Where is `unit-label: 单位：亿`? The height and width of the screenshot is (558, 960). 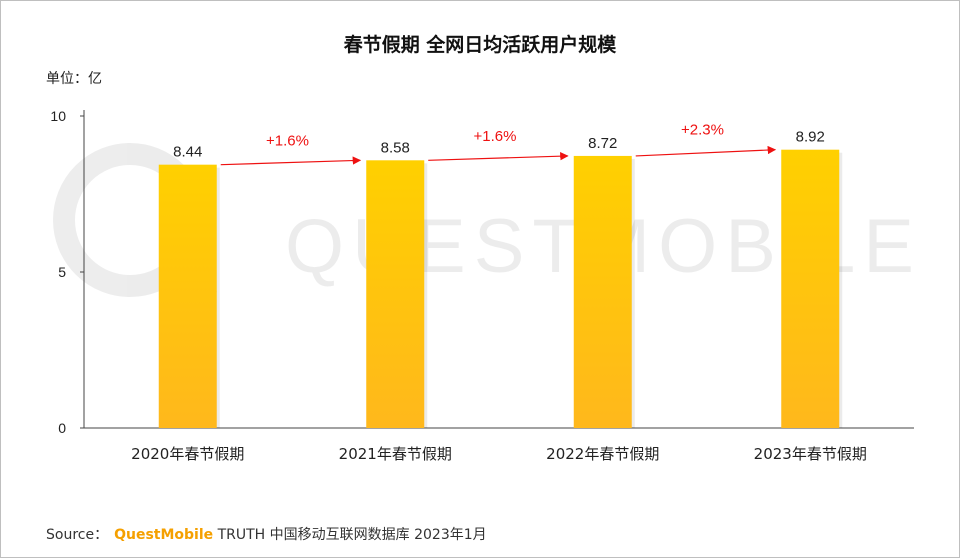
unit-label: 单位：亿 is located at coordinates (74, 79).